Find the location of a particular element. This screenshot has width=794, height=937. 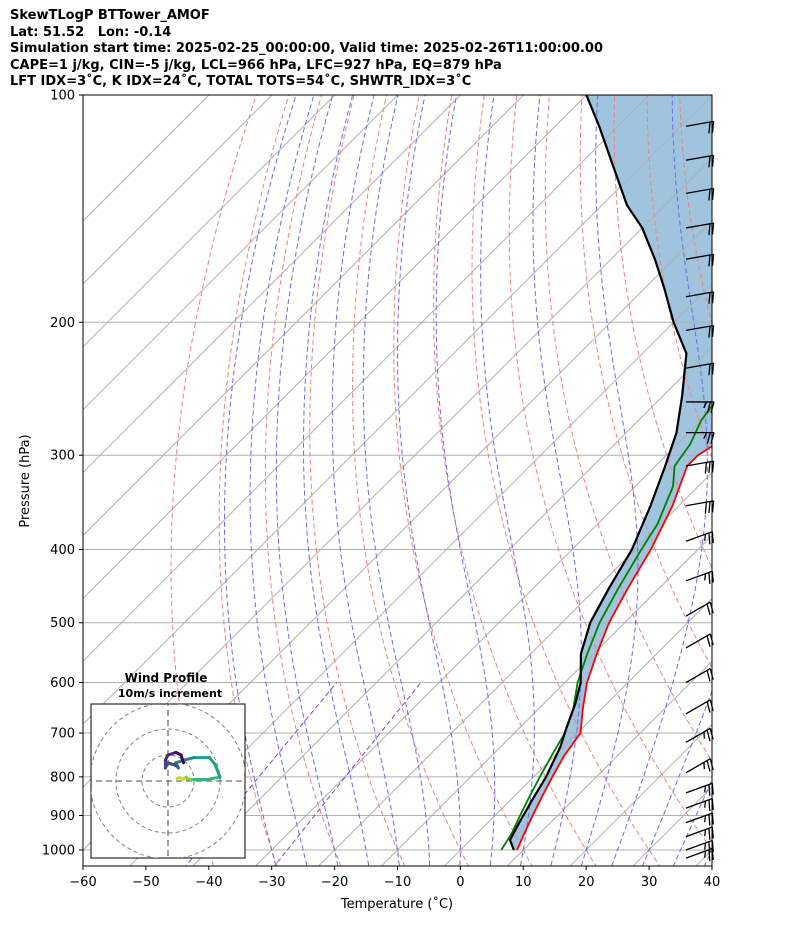

title-line-location: Lat: 51.52 Lon: -0.14 is located at coordinates (91, 32).